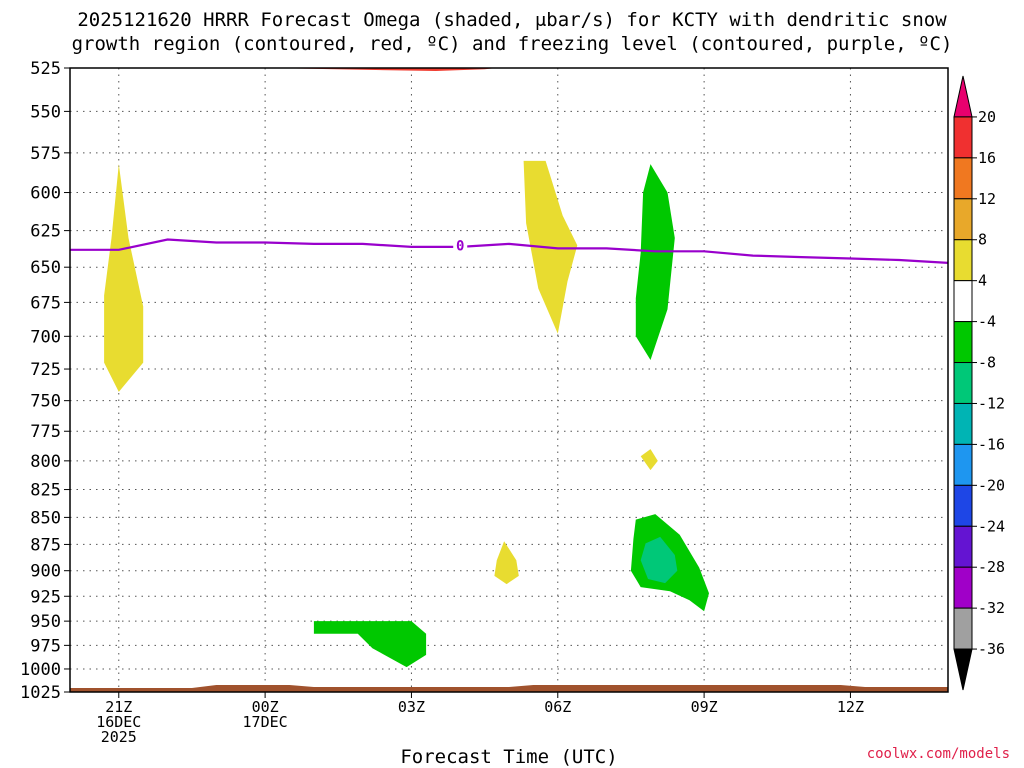 The height and width of the screenshot is (768, 1024). What do you see at coordinates (991, 444) in the screenshot?
I see `colorbar-label: -16` at bounding box center [991, 444].